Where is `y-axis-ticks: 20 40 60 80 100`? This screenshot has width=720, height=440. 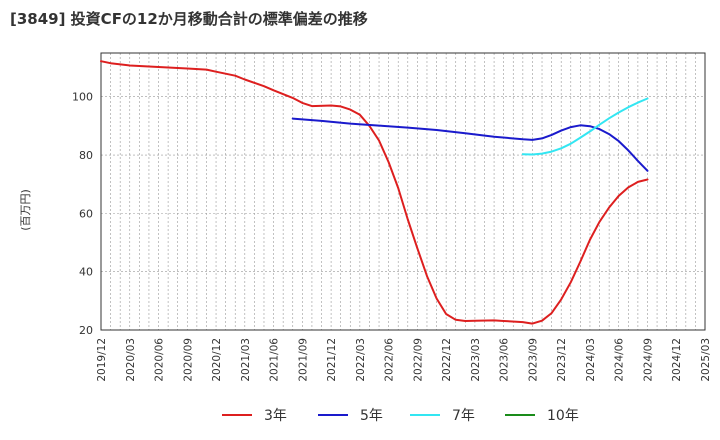
y-axis-ticks: 20 40 60 80 100 is located at coordinates (82, 214).